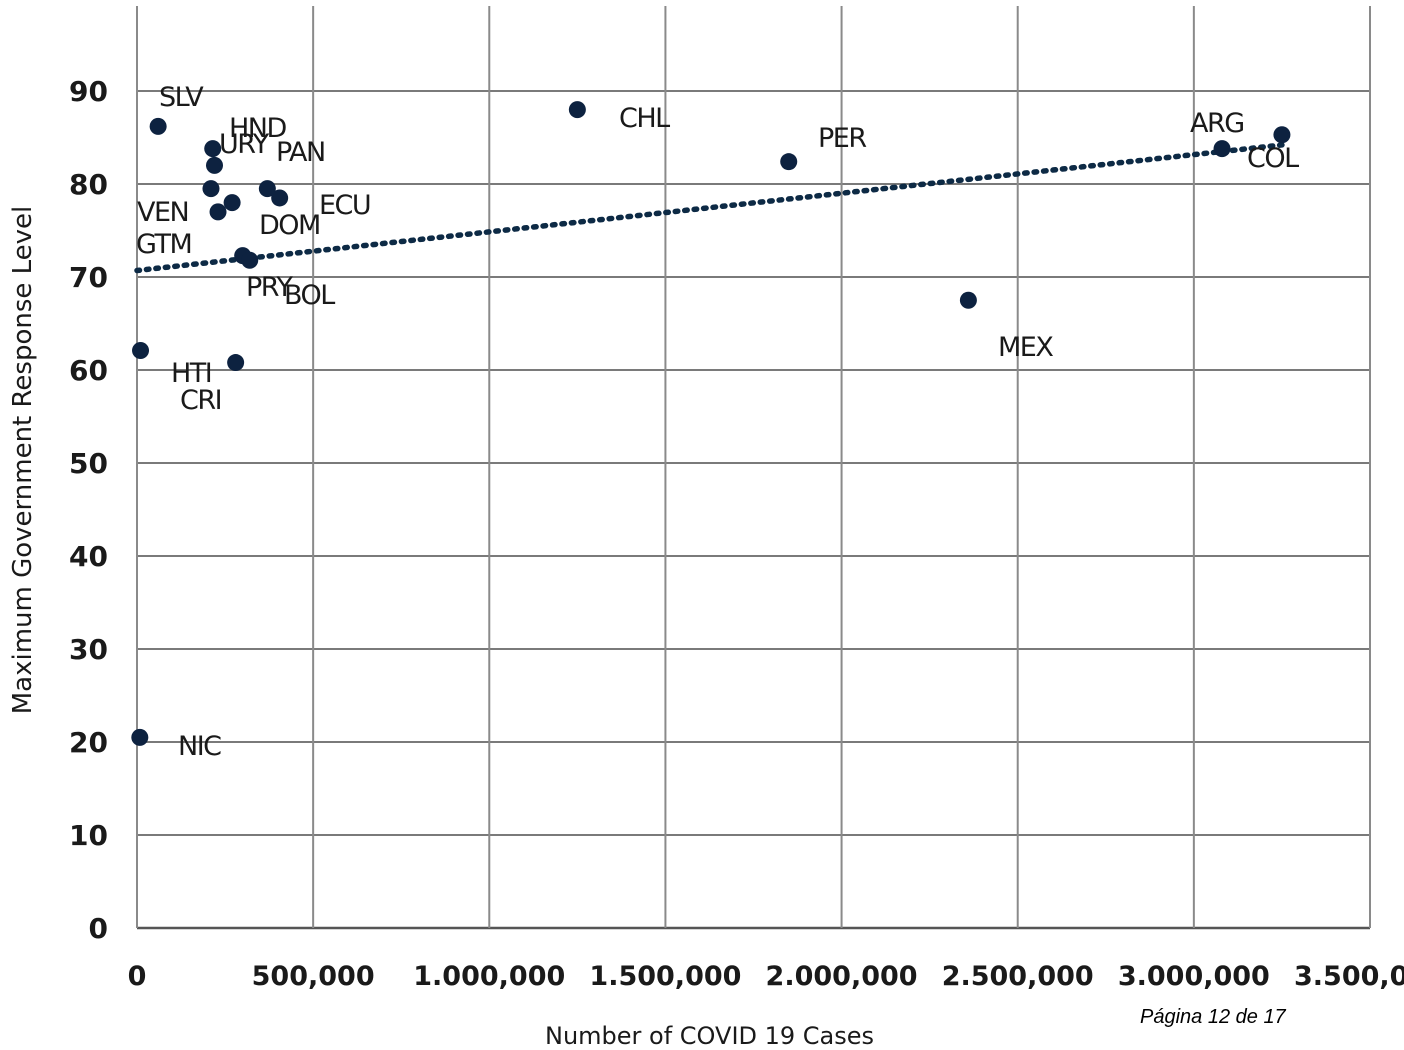 This screenshot has height=1050, width=1404. What do you see at coordinates (489, 976) in the screenshot?
I see `x-tick-label: 1.000,000` at bounding box center [489, 976].